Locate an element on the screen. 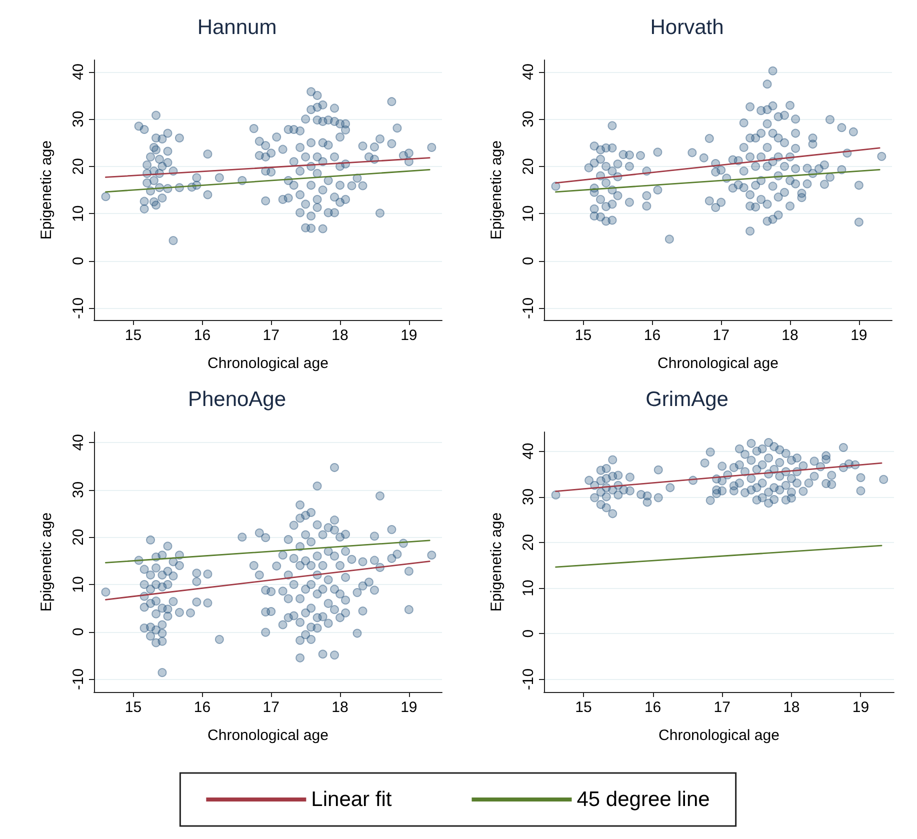 This screenshot has height=839, width=917. chart-title: GrimAge is located at coordinates (687, 399).